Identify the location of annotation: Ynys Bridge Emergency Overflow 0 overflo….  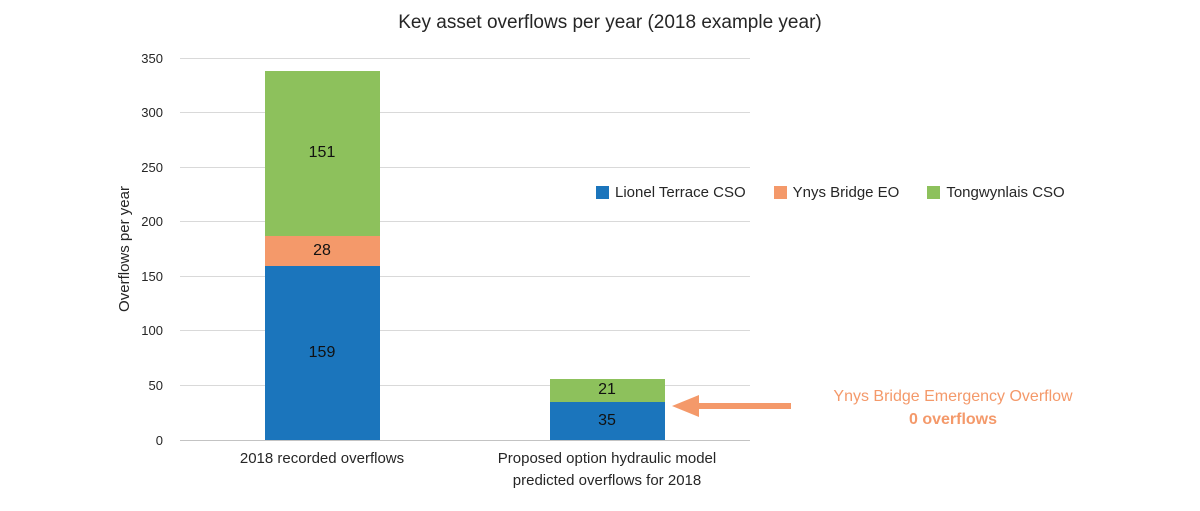
(953, 408).